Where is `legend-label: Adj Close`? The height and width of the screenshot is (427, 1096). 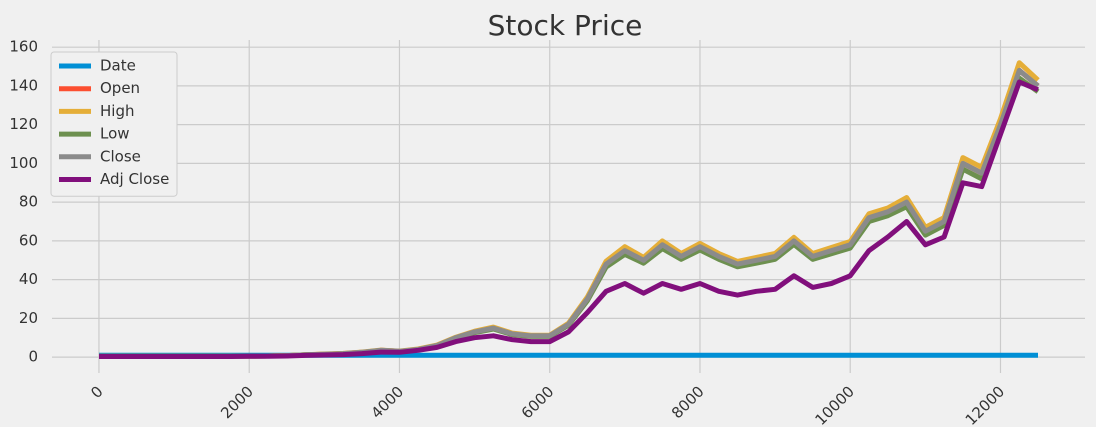 legend-label: Adj Close is located at coordinates (134, 179).